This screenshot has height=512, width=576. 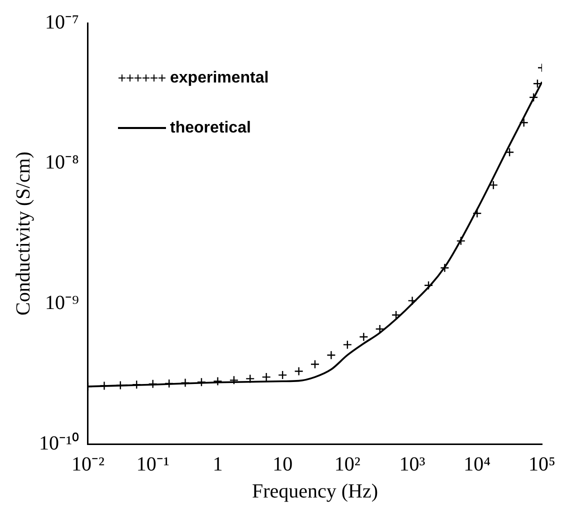 What do you see at coordinates (87, 464) in the screenshot?
I see `x-tick-label: 10⁻²` at bounding box center [87, 464].